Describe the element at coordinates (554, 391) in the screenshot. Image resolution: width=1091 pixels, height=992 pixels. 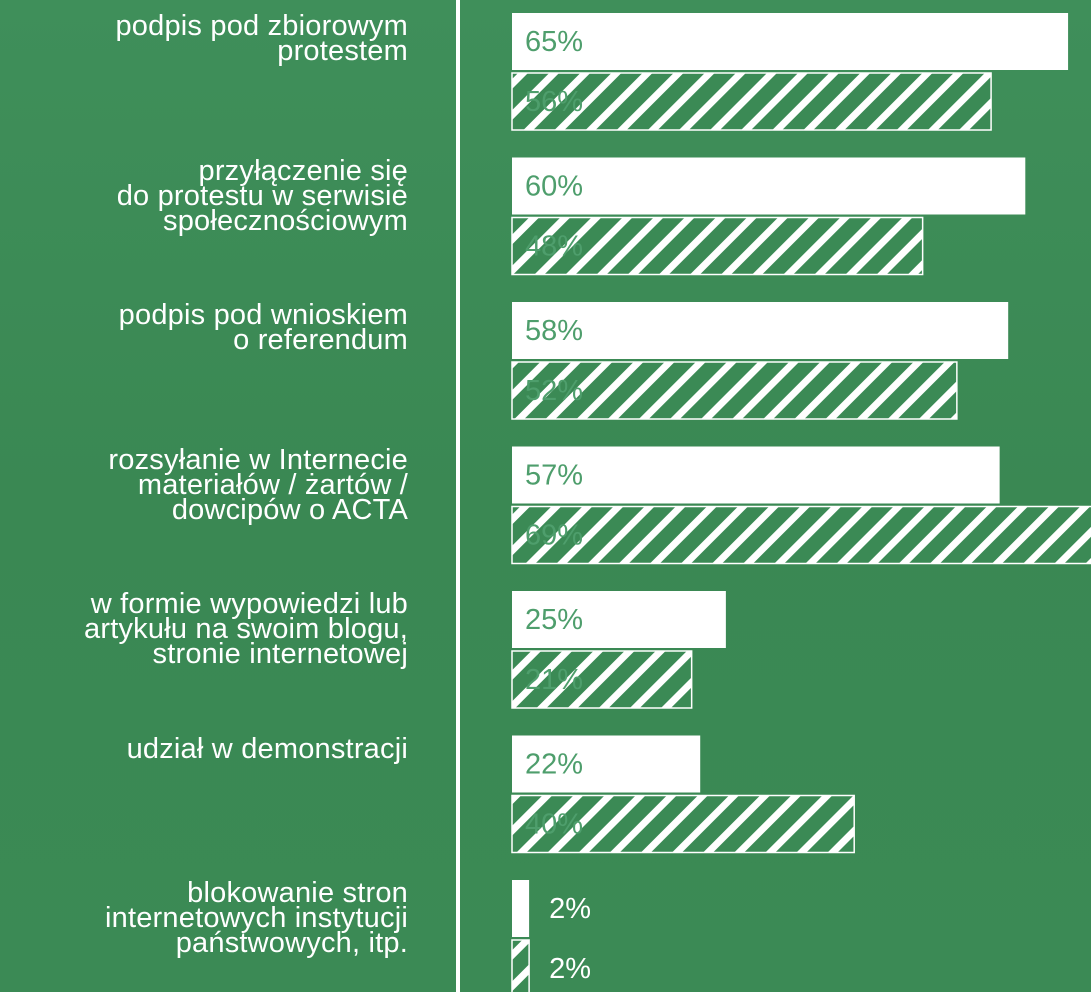
I see `value-label: 52%` at that location.